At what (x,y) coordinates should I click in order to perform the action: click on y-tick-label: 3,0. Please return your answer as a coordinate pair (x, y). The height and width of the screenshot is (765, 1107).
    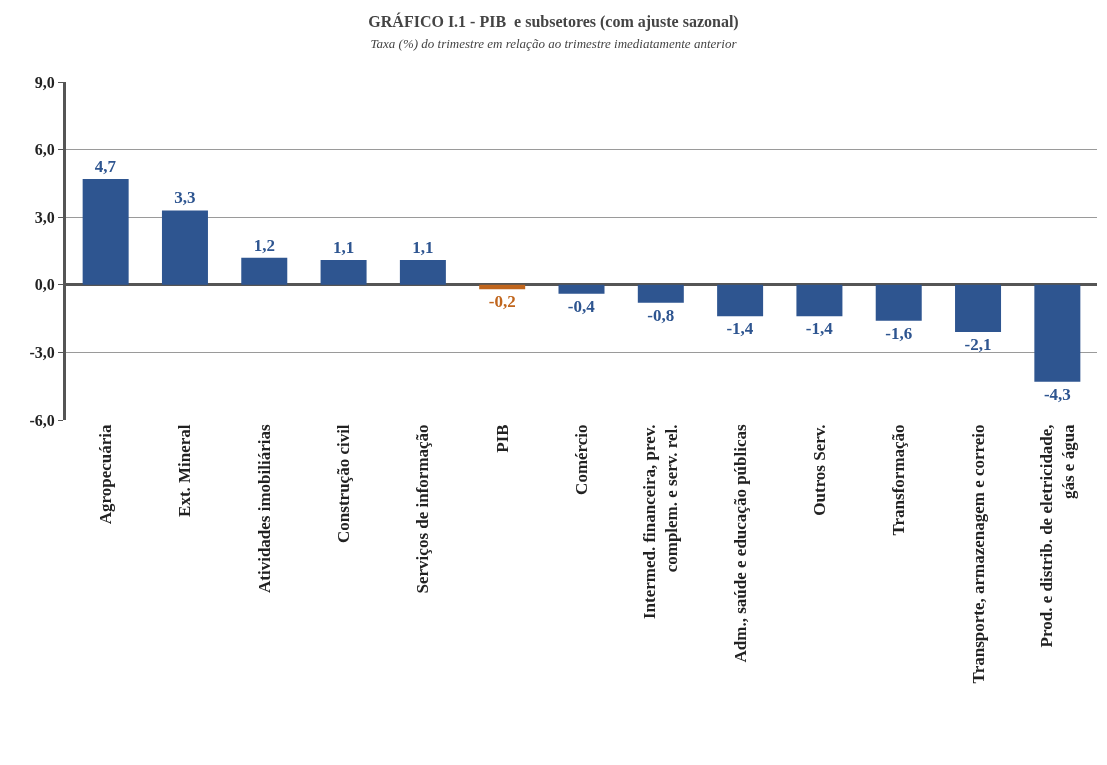
    Looking at the image, I should click on (44, 217).